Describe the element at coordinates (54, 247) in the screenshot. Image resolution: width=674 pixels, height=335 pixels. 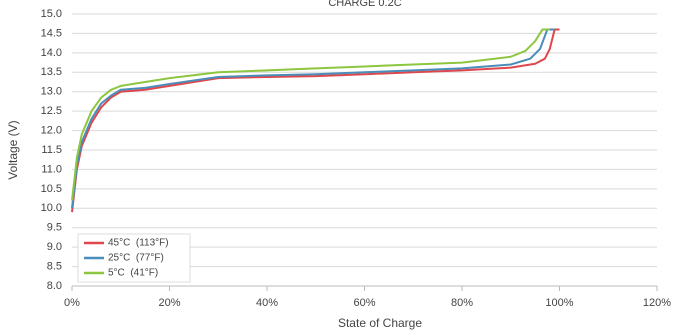
I see `y-tick-label: 9.0` at that location.